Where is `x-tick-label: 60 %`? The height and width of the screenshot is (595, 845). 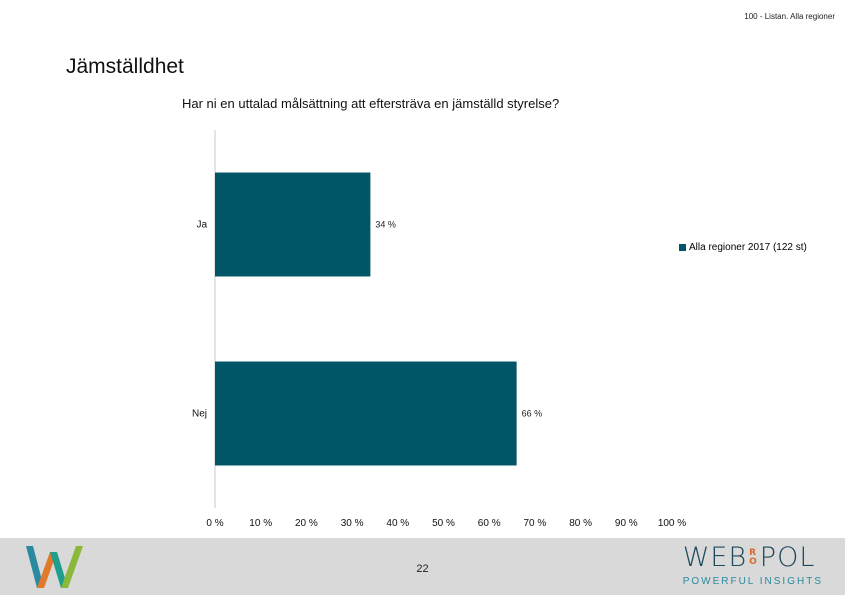 x-tick-label: 60 % is located at coordinates (489, 523).